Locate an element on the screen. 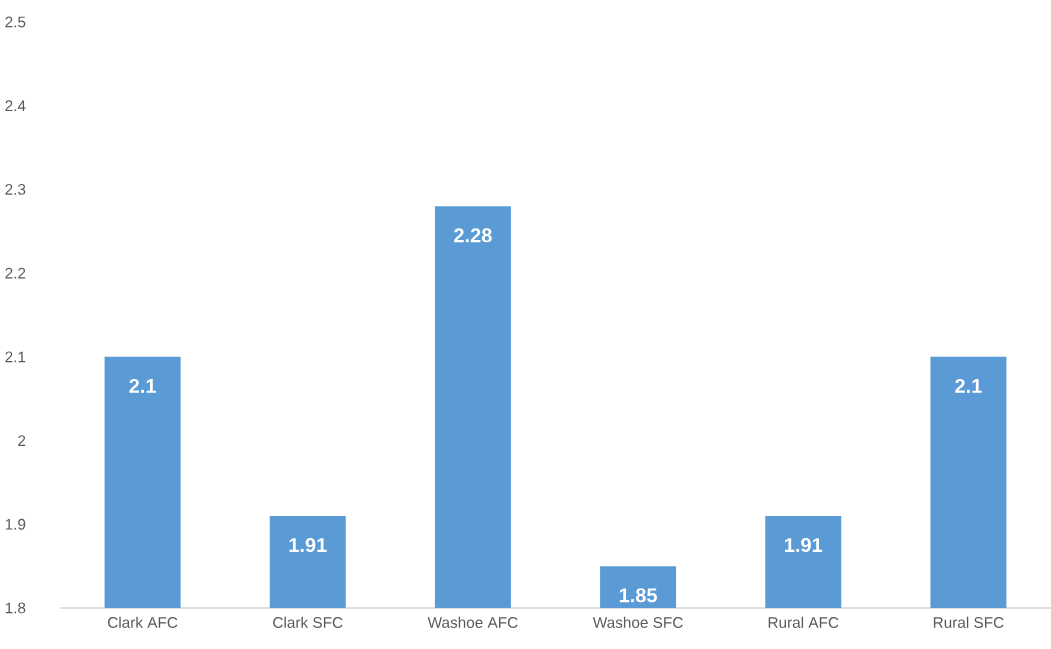 This screenshot has width=1051, height=649. y-tick-label: 1.8 is located at coordinates (15, 608).